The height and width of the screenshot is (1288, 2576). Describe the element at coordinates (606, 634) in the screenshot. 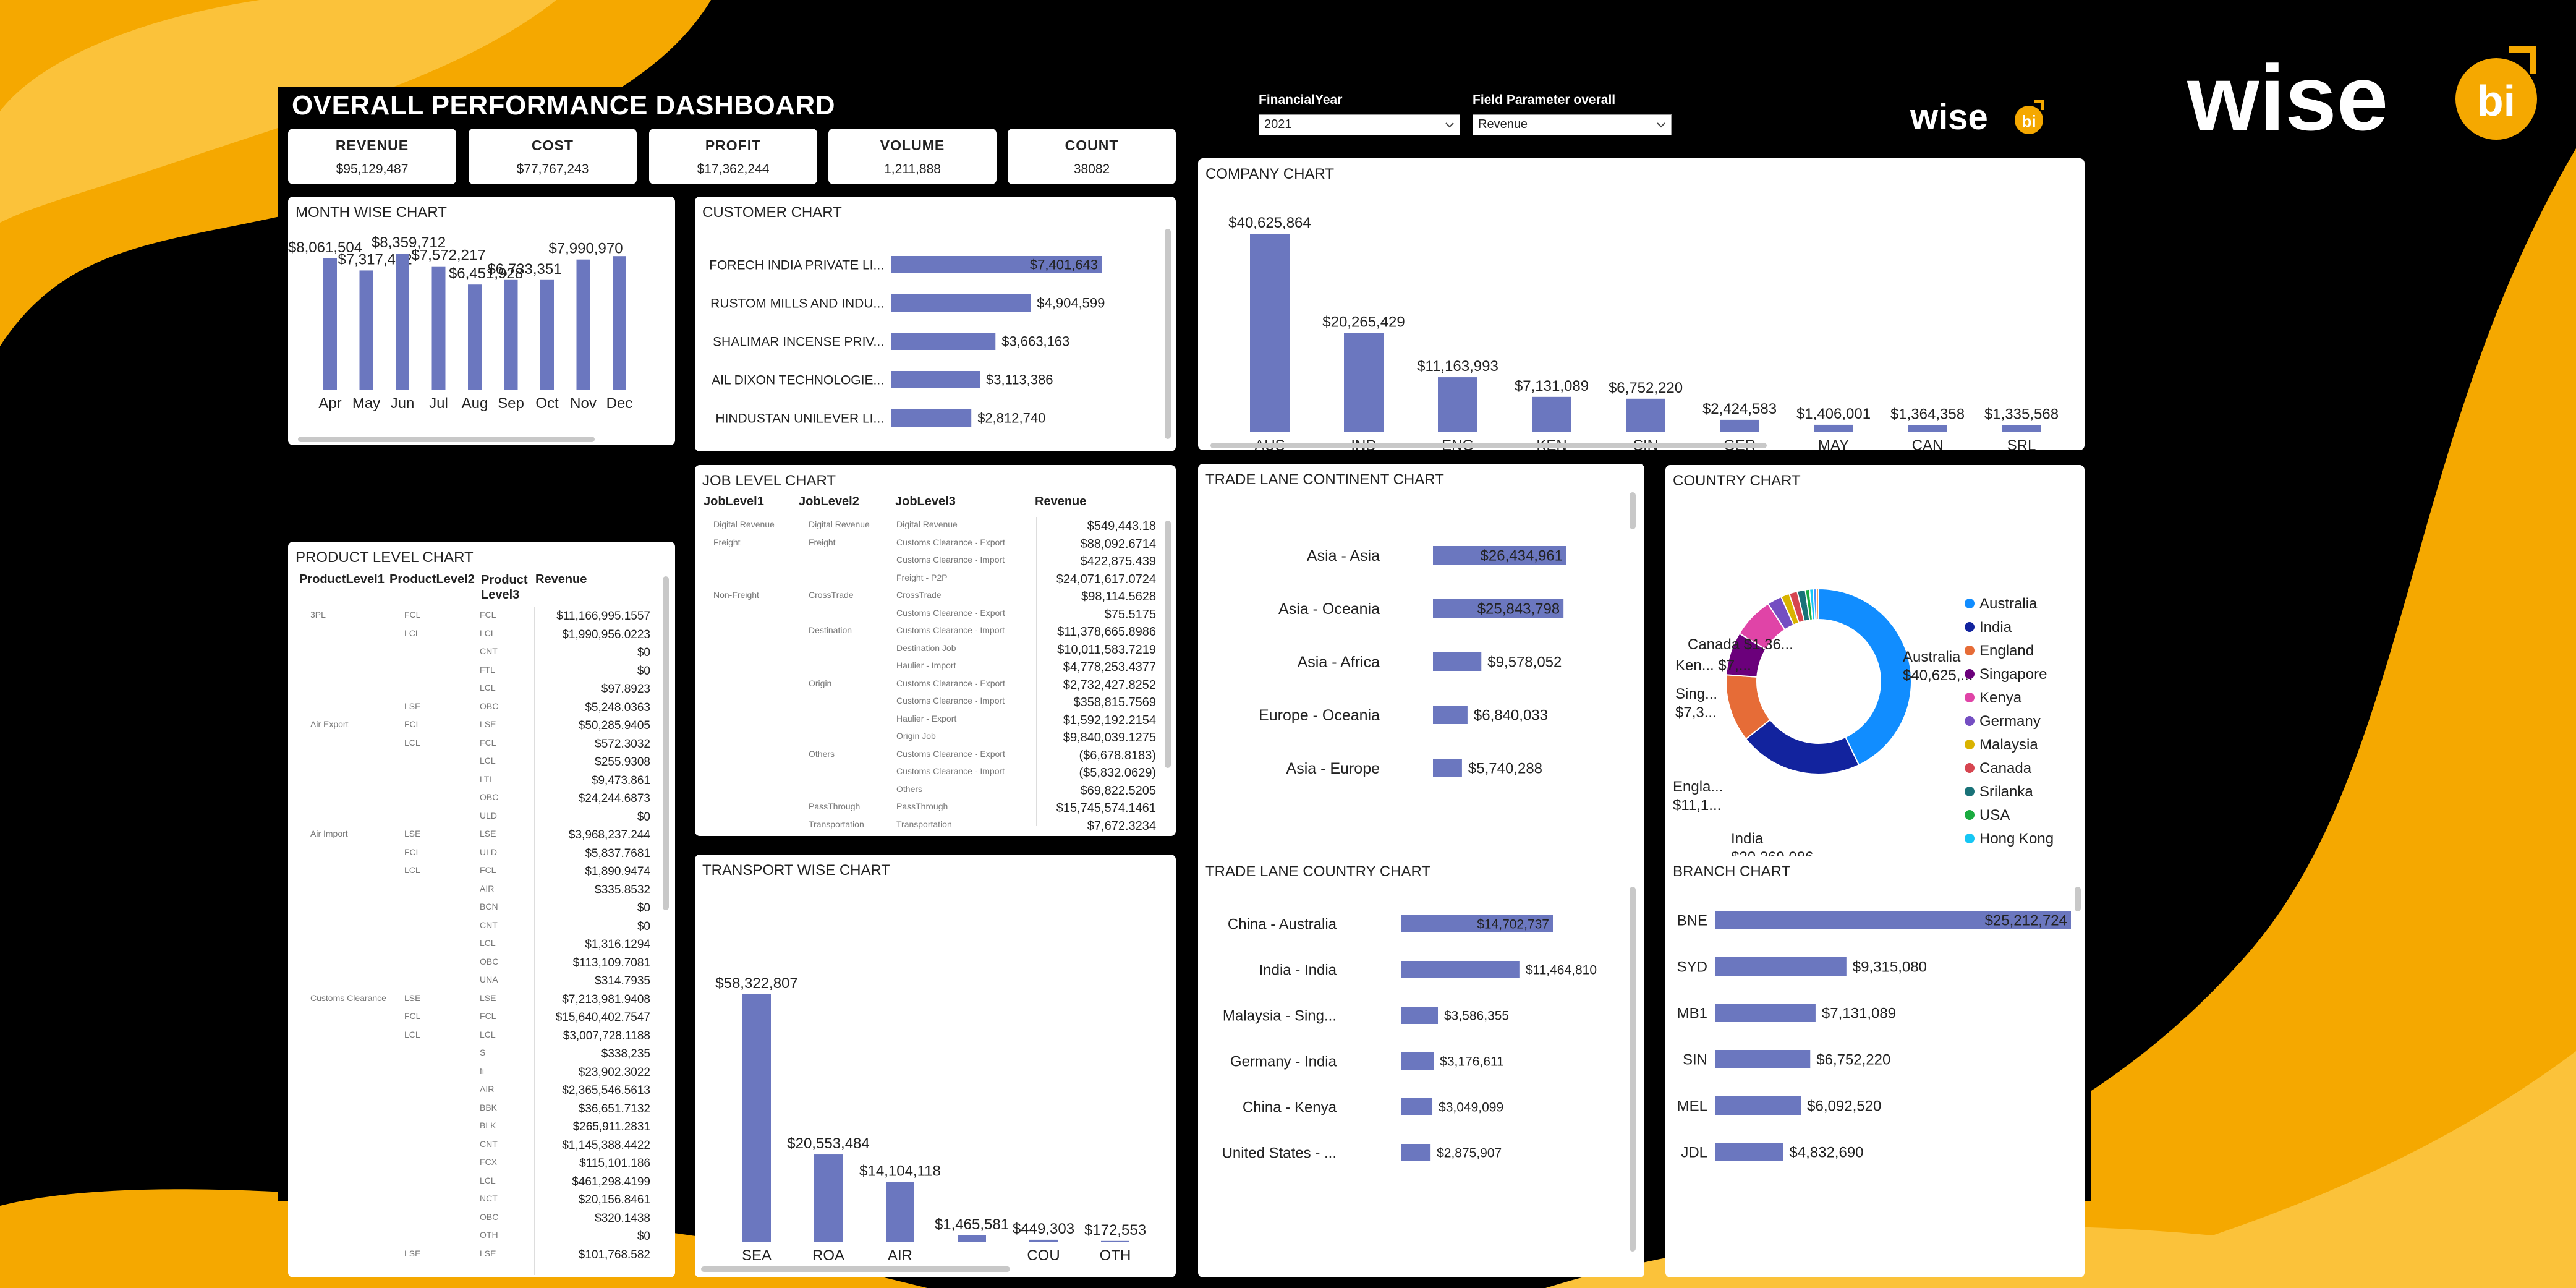

I see `table-cell: $1,990,956.0223` at that location.